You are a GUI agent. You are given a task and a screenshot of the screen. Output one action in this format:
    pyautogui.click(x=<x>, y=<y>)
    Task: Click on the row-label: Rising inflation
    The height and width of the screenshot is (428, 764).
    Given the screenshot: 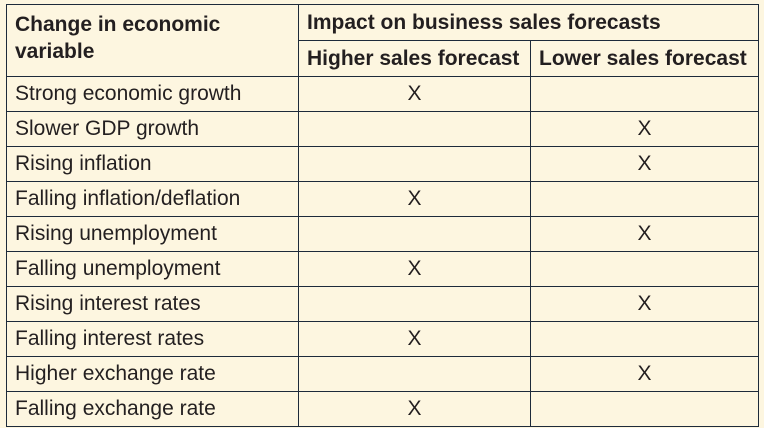 What is the action you would take?
    pyautogui.click(x=152, y=164)
    